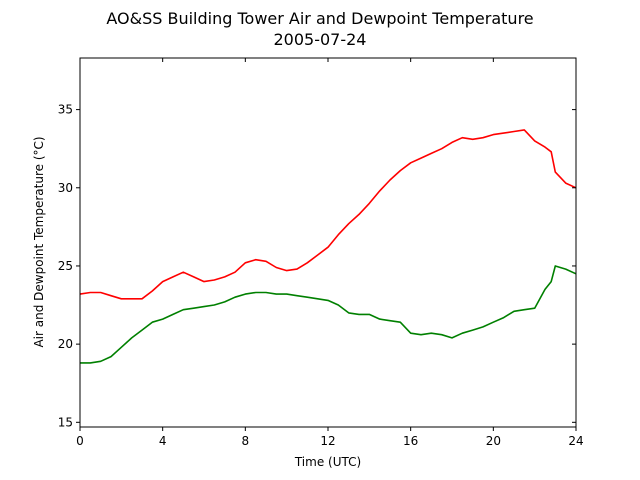 The height and width of the screenshot is (480, 640). Describe the element at coordinates (493, 441) in the screenshot. I see `x-tick-label: 20` at that location.